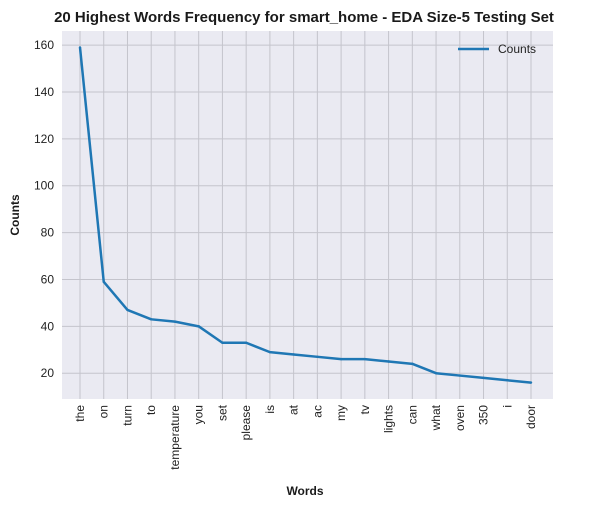 The image size is (592, 509). Describe the element at coordinates (48, 326) in the screenshot. I see `y-tick-label: 40` at that location.